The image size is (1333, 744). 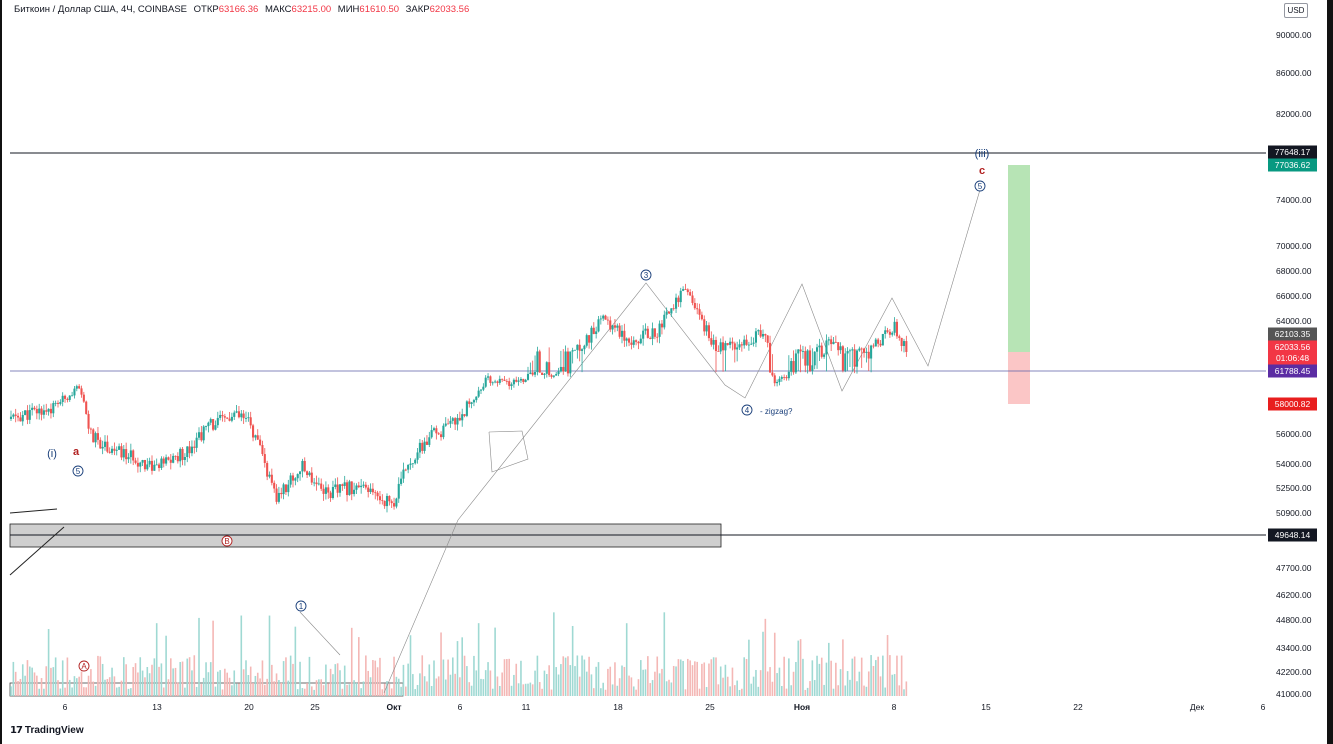 What do you see at coordinates (646, 275) in the screenshot?
I see `wave-label-3: 3` at bounding box center [646, 275].